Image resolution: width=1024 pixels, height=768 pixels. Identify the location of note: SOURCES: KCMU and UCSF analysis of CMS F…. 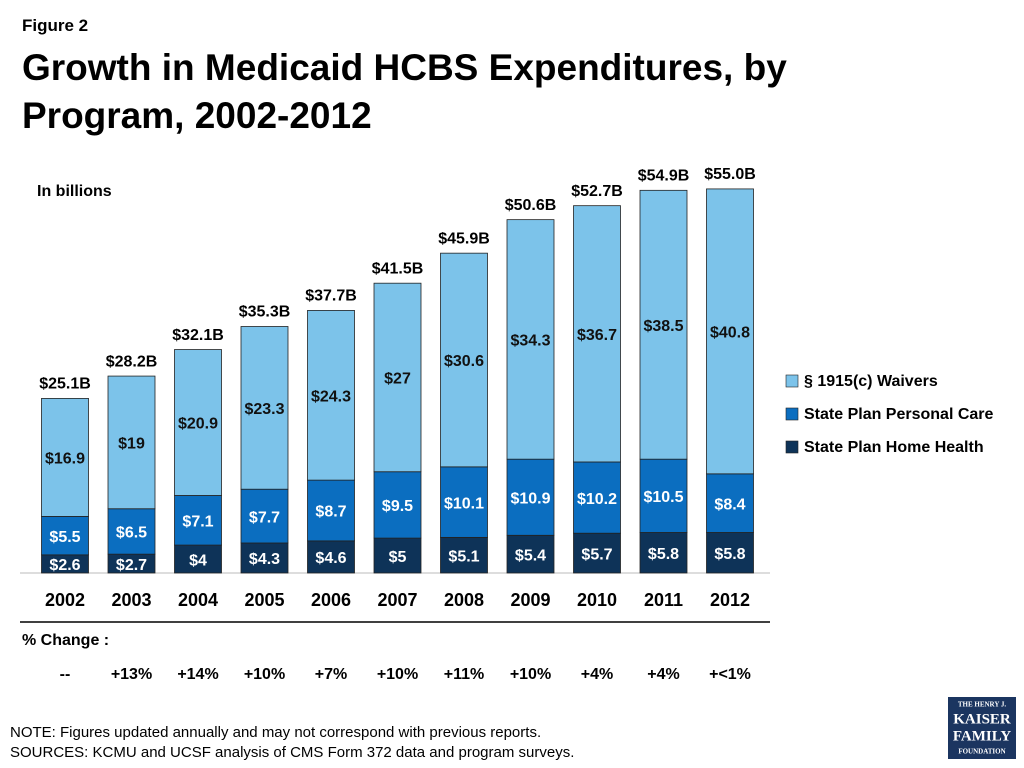
(292, 752).